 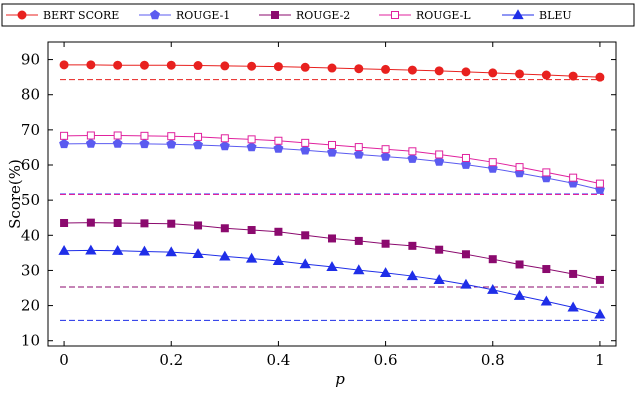 What do you see at coordinates (203, 15) in the screenshot?
I see `legend-label: ROUGE-1` at bounding box center [203, 15].